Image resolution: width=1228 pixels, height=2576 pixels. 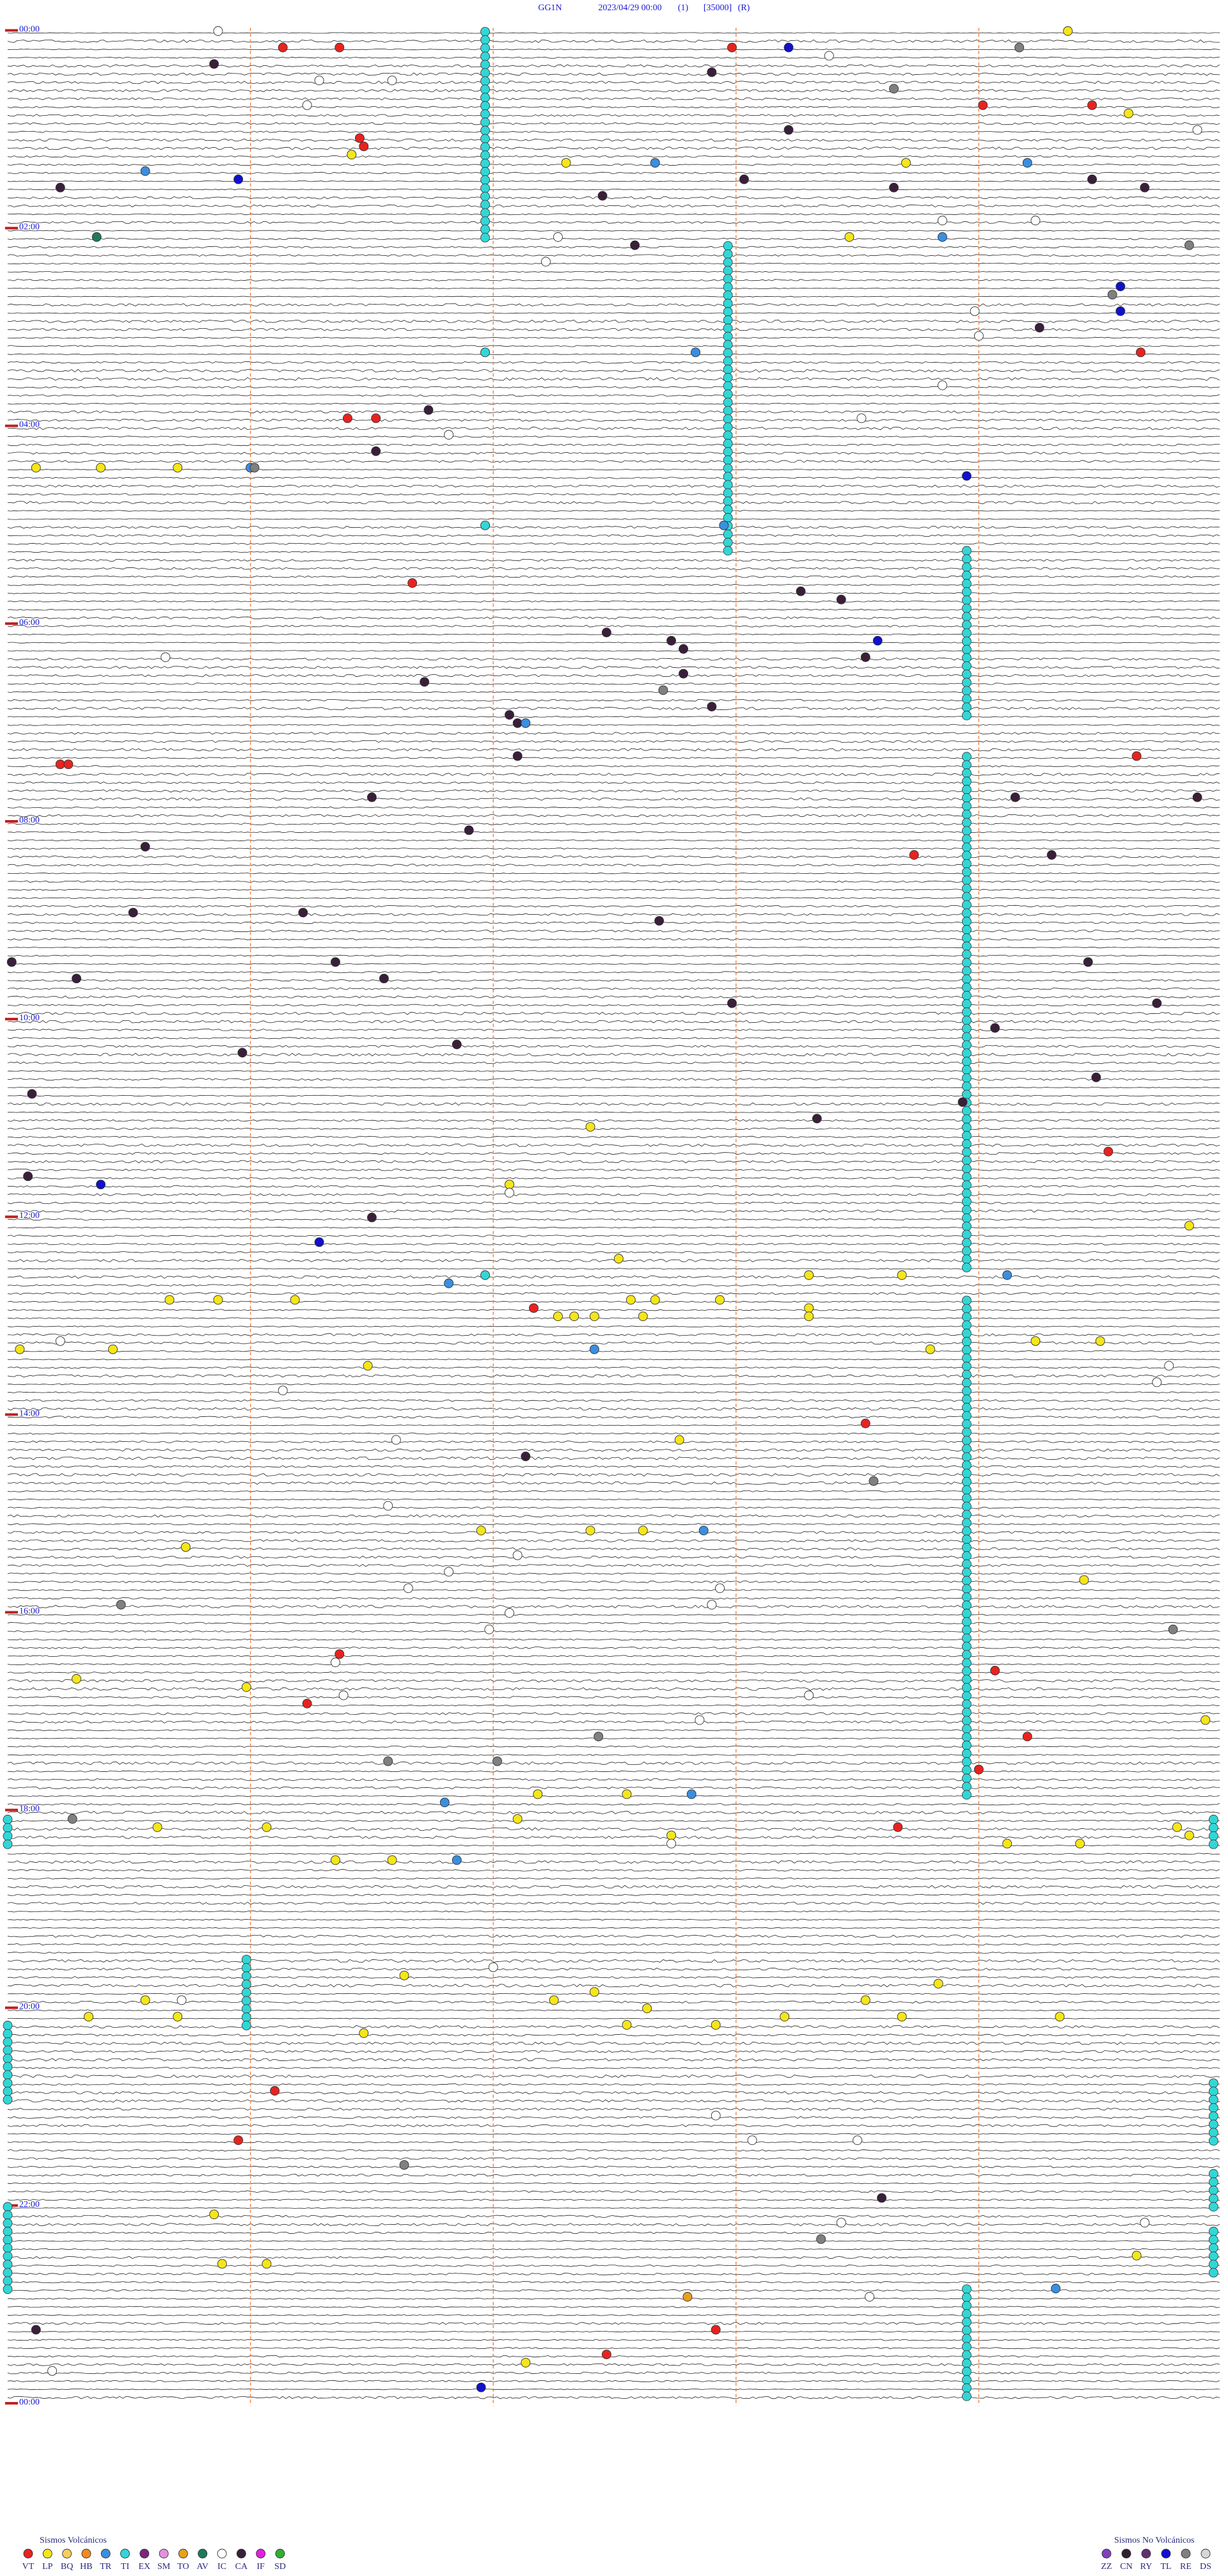 What do you see at coordinates (221, 2567) in the screenshot?
I see `legend-code: IC` at bounding box center [221, 2567].